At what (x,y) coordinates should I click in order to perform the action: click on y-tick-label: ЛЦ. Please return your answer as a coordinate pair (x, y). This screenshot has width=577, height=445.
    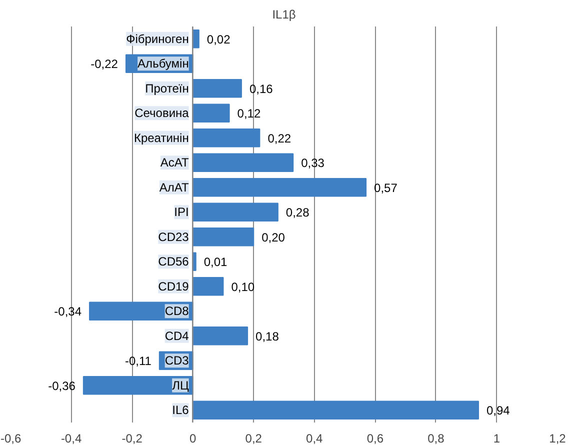
    Looking at the image, I should click on (180, 385).